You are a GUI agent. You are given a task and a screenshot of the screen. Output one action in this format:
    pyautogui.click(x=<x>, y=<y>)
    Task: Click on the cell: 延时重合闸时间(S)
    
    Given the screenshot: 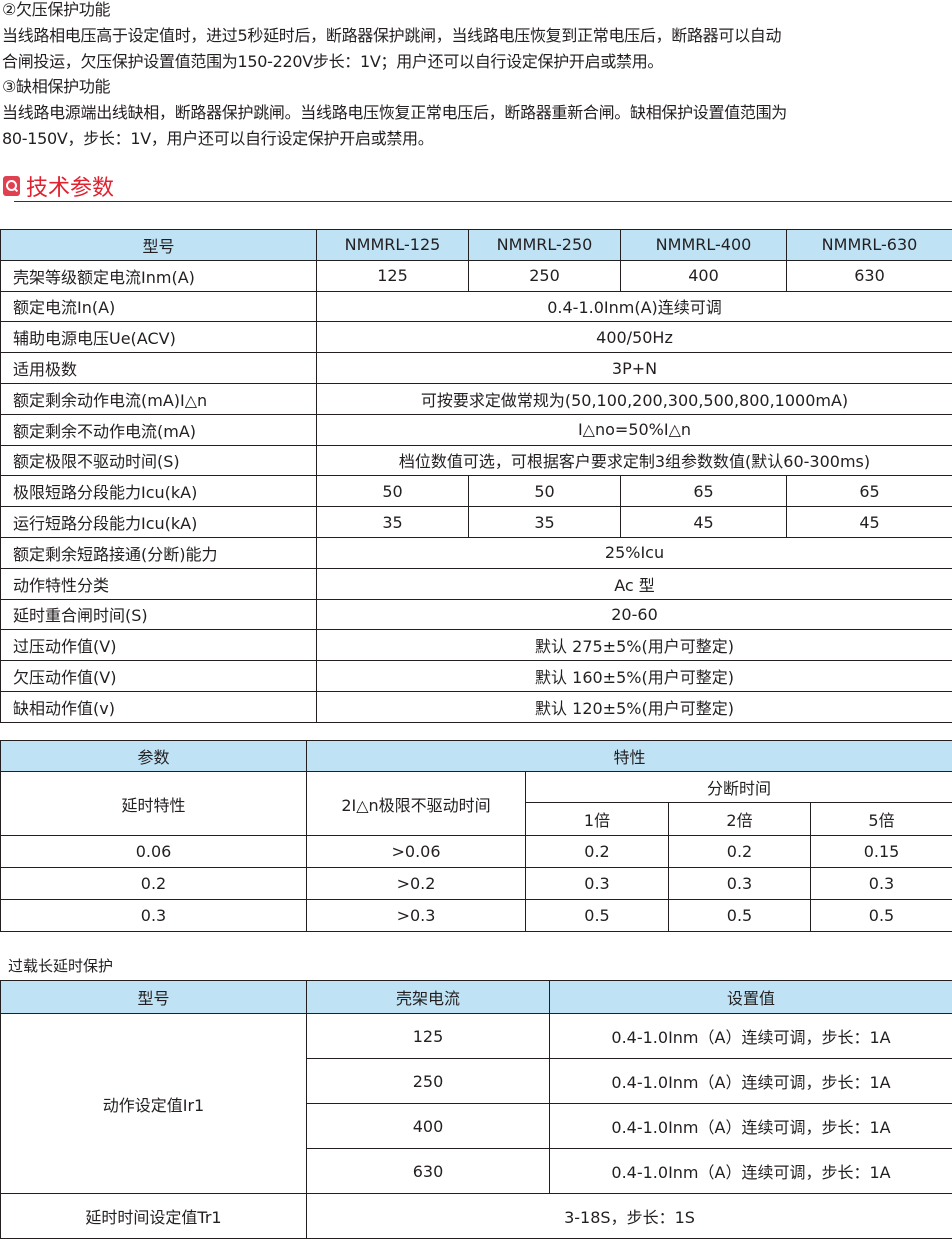 What is the action you would take?
    pyautogui.click(x=159, y=614)
    